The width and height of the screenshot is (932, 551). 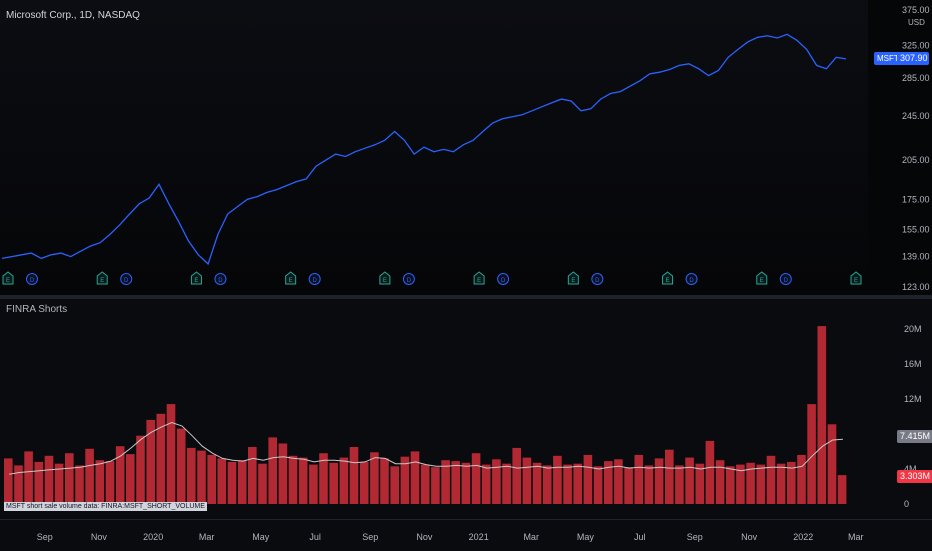 What do you see at coordinates (803, 537) in the screenshot?
I see `time-tick-label: 2022` at bounding box center [803, 537].